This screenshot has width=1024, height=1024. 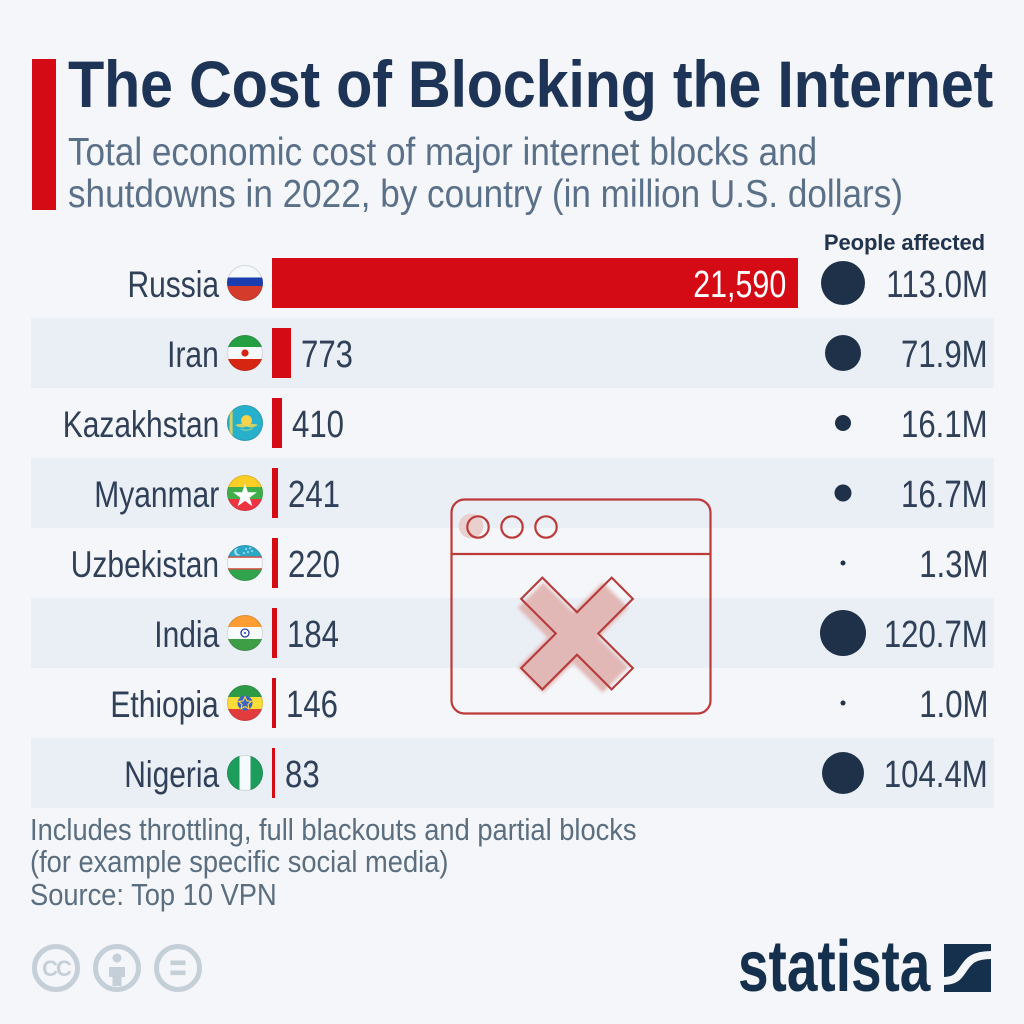 What do you see at coordinates (57, 968) in the screenshot?
I see `svg-text: CC` at bounding box center [57, 968].